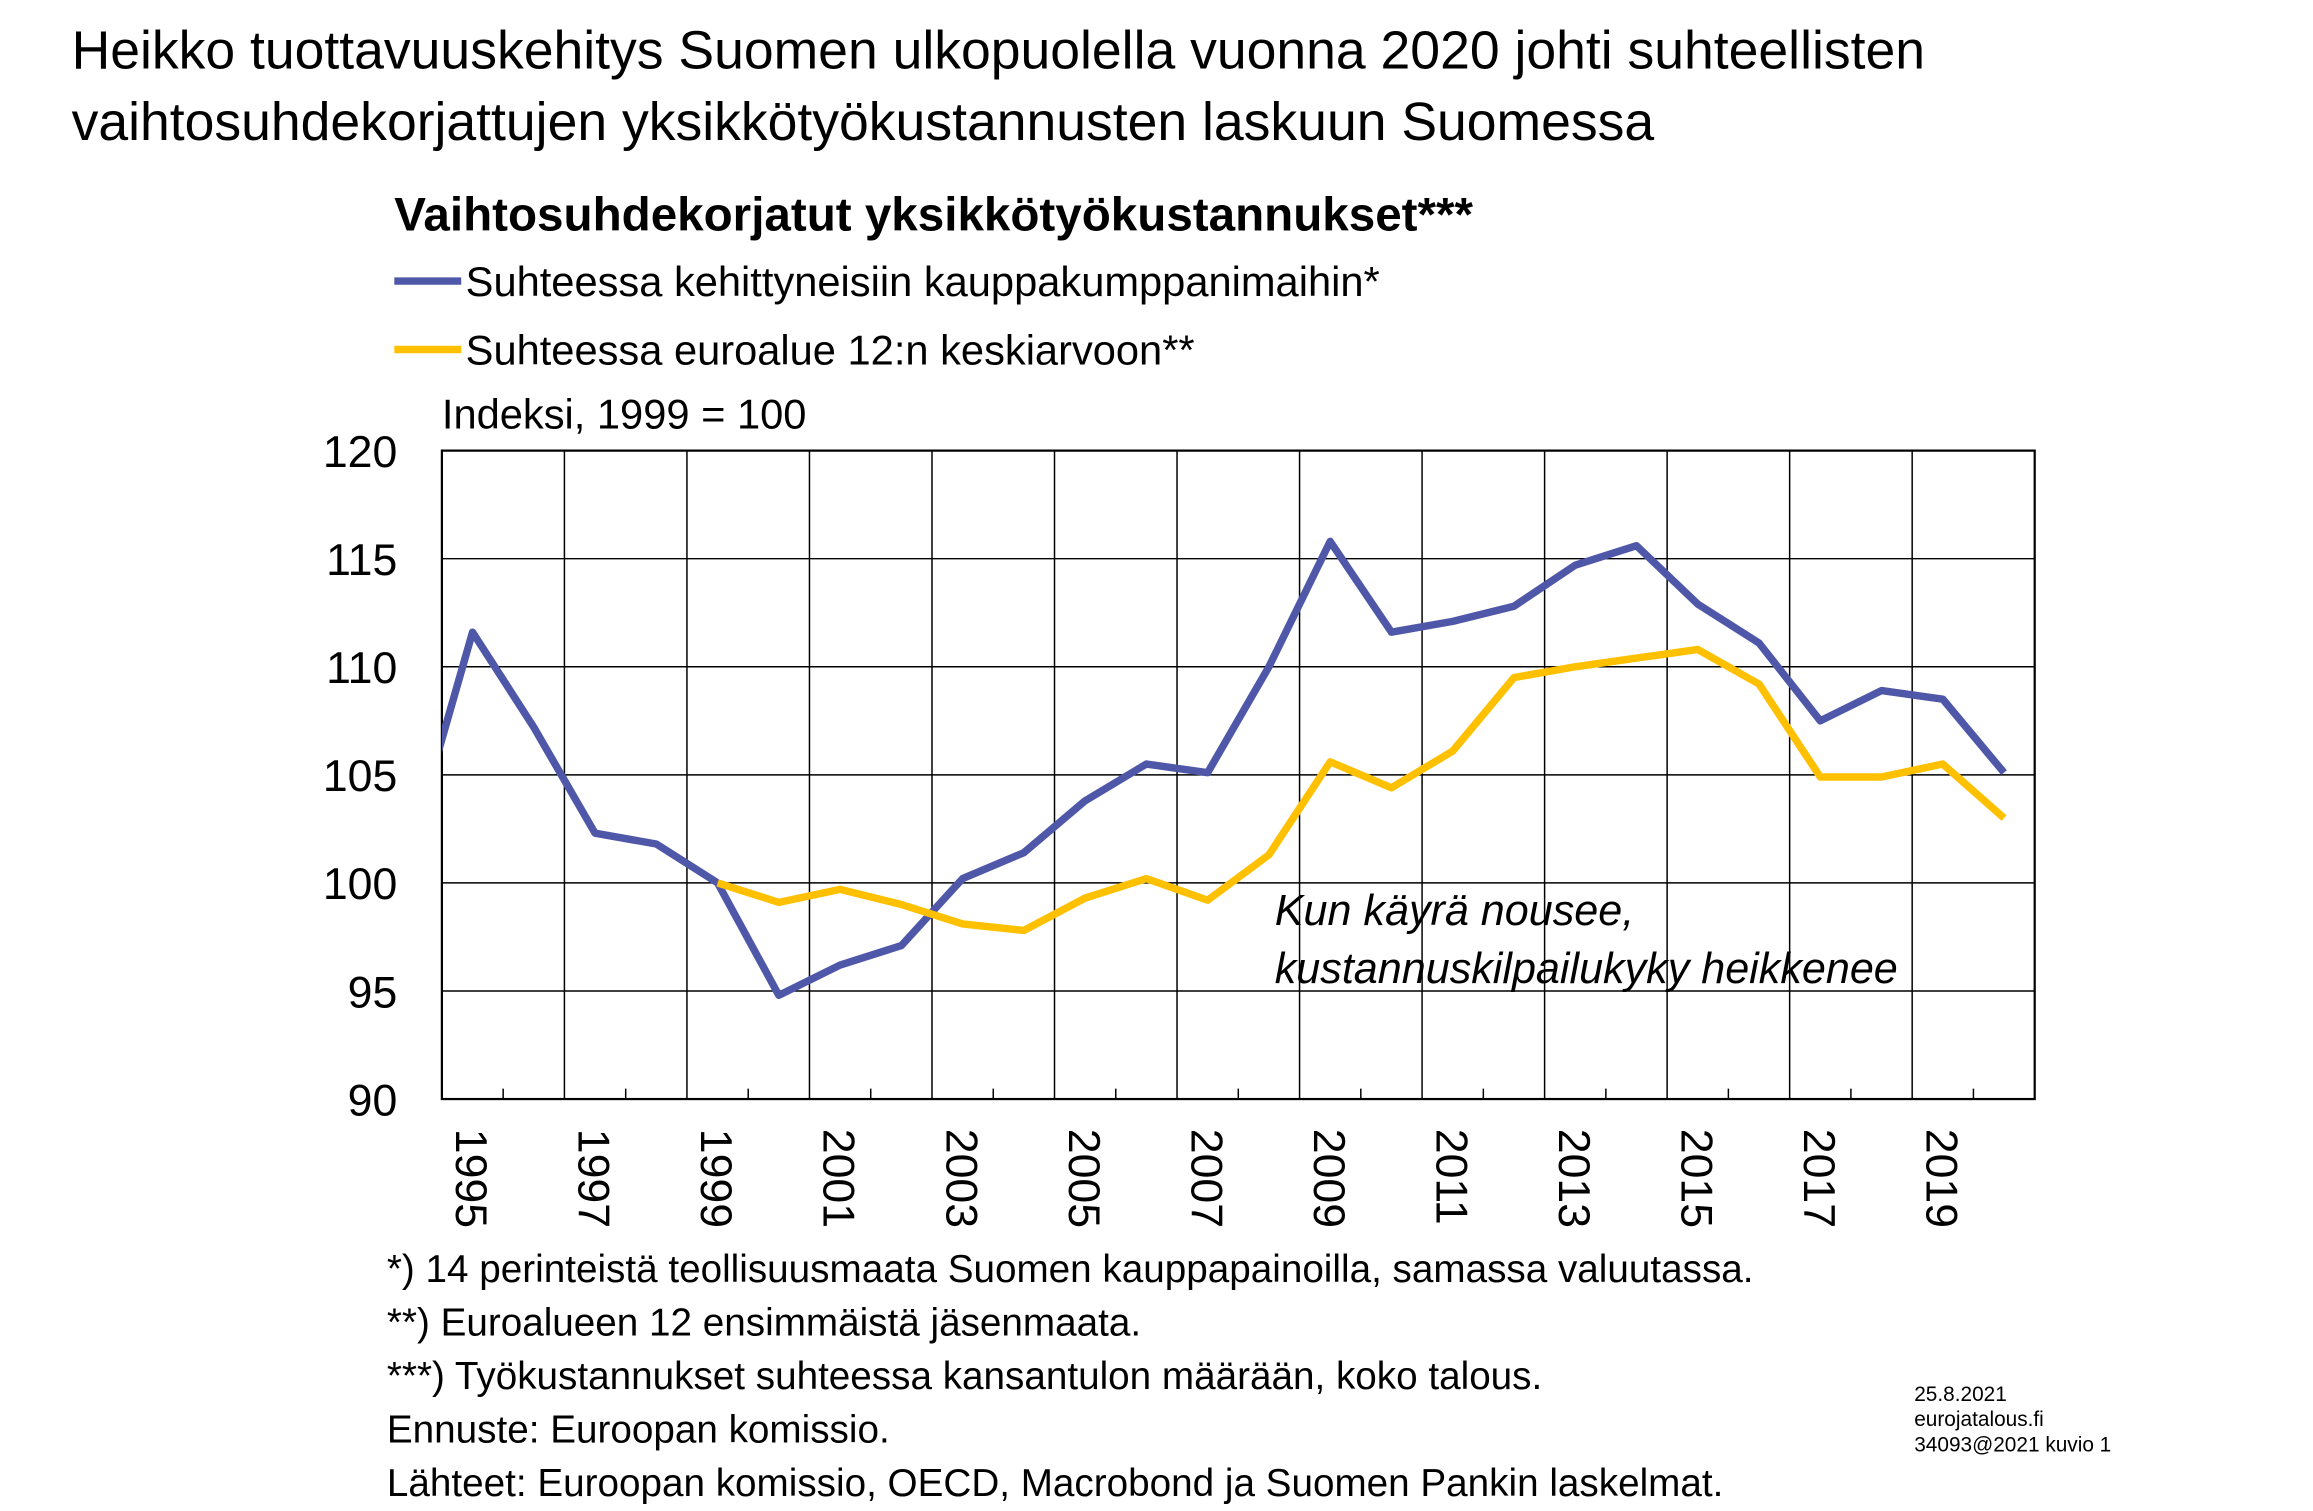  I want to click on stamp: eurojatalous.fi, so click(1979, 1419).